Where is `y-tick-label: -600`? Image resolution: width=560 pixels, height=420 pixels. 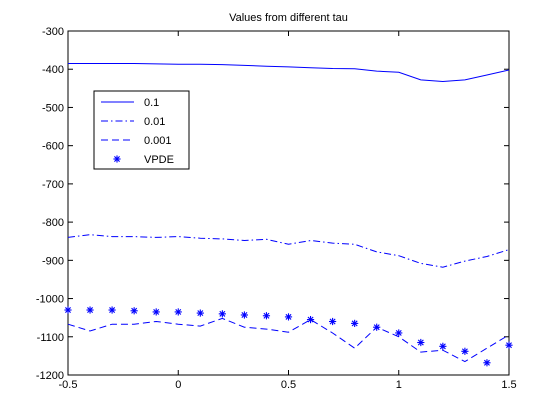 y-tick-label: -600 is located at coordinates (53, 147).